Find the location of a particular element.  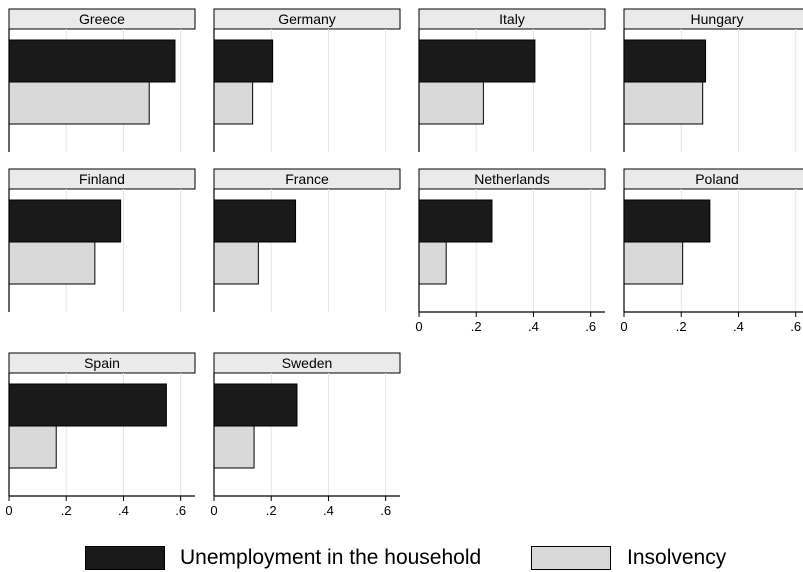

legend-label-insolvency: Insolvency is located at coordinates (677, 557).